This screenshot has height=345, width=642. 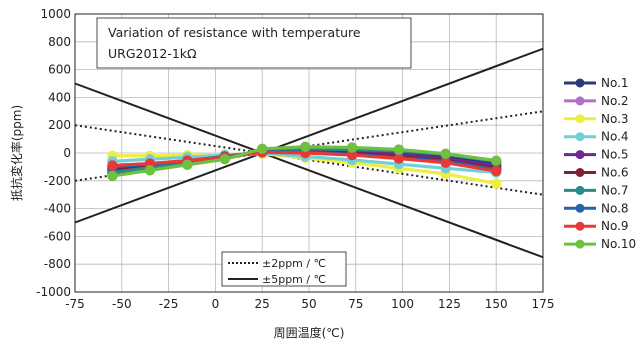 I want to click on x-tick-label: 150, so click(x=496, y=304).